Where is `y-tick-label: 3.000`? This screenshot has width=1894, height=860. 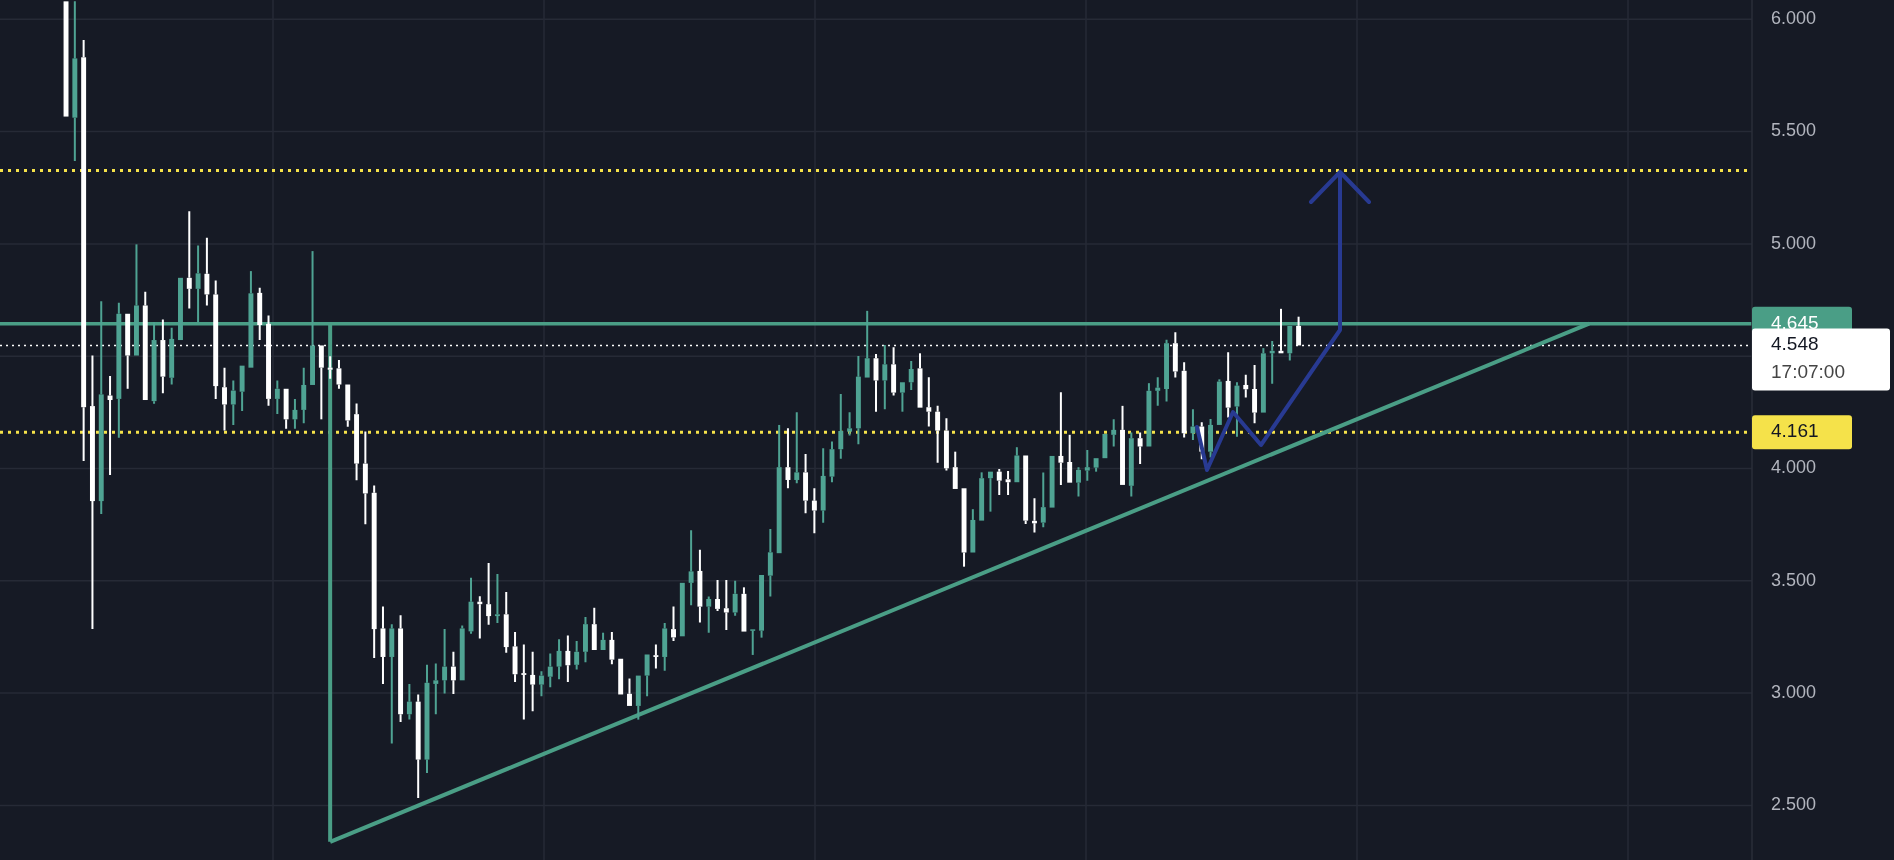
y-tick-label: 3.000 is located at coordinates (1794, 691).